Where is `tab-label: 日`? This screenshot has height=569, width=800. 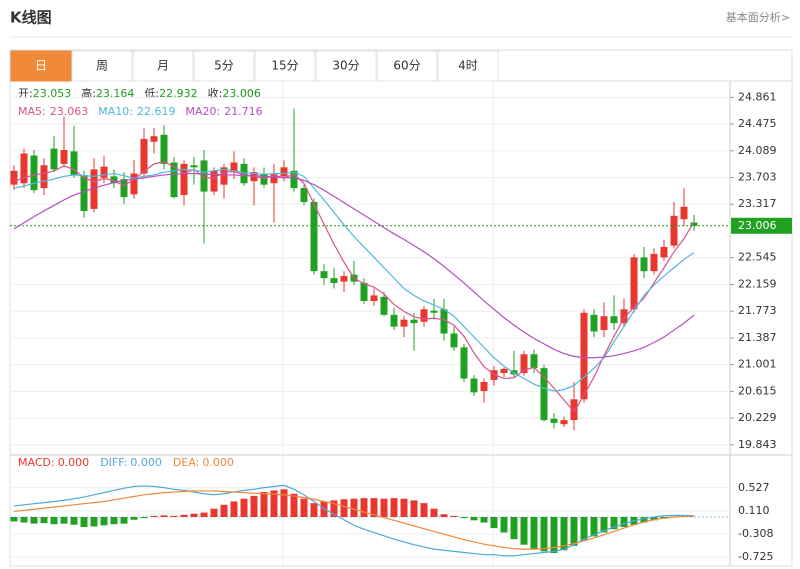
tab-label: 日 is located at coordinates (41, 66).